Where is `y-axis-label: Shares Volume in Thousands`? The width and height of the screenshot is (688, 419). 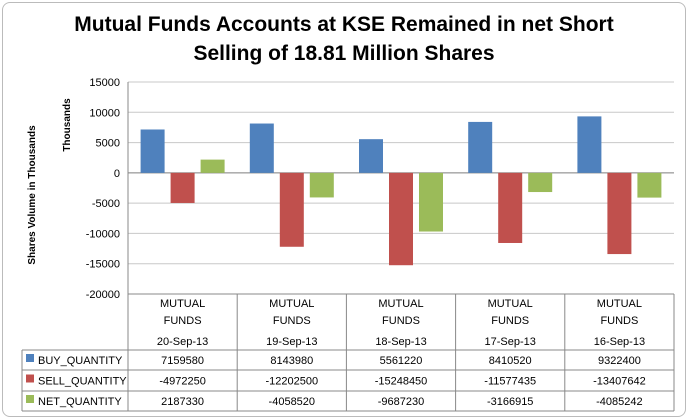 y-axis-label: Shares Volume in Thousands is located at coordinates (32, 195).